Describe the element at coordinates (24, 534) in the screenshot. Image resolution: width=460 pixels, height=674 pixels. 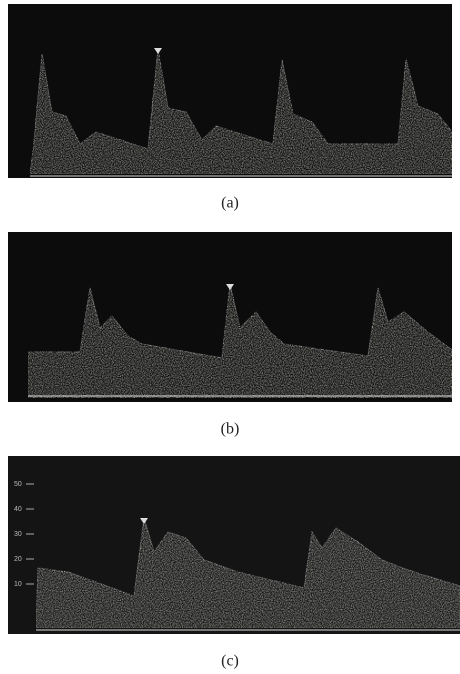
I see `scale: 50 40 30 20 10` at that location.